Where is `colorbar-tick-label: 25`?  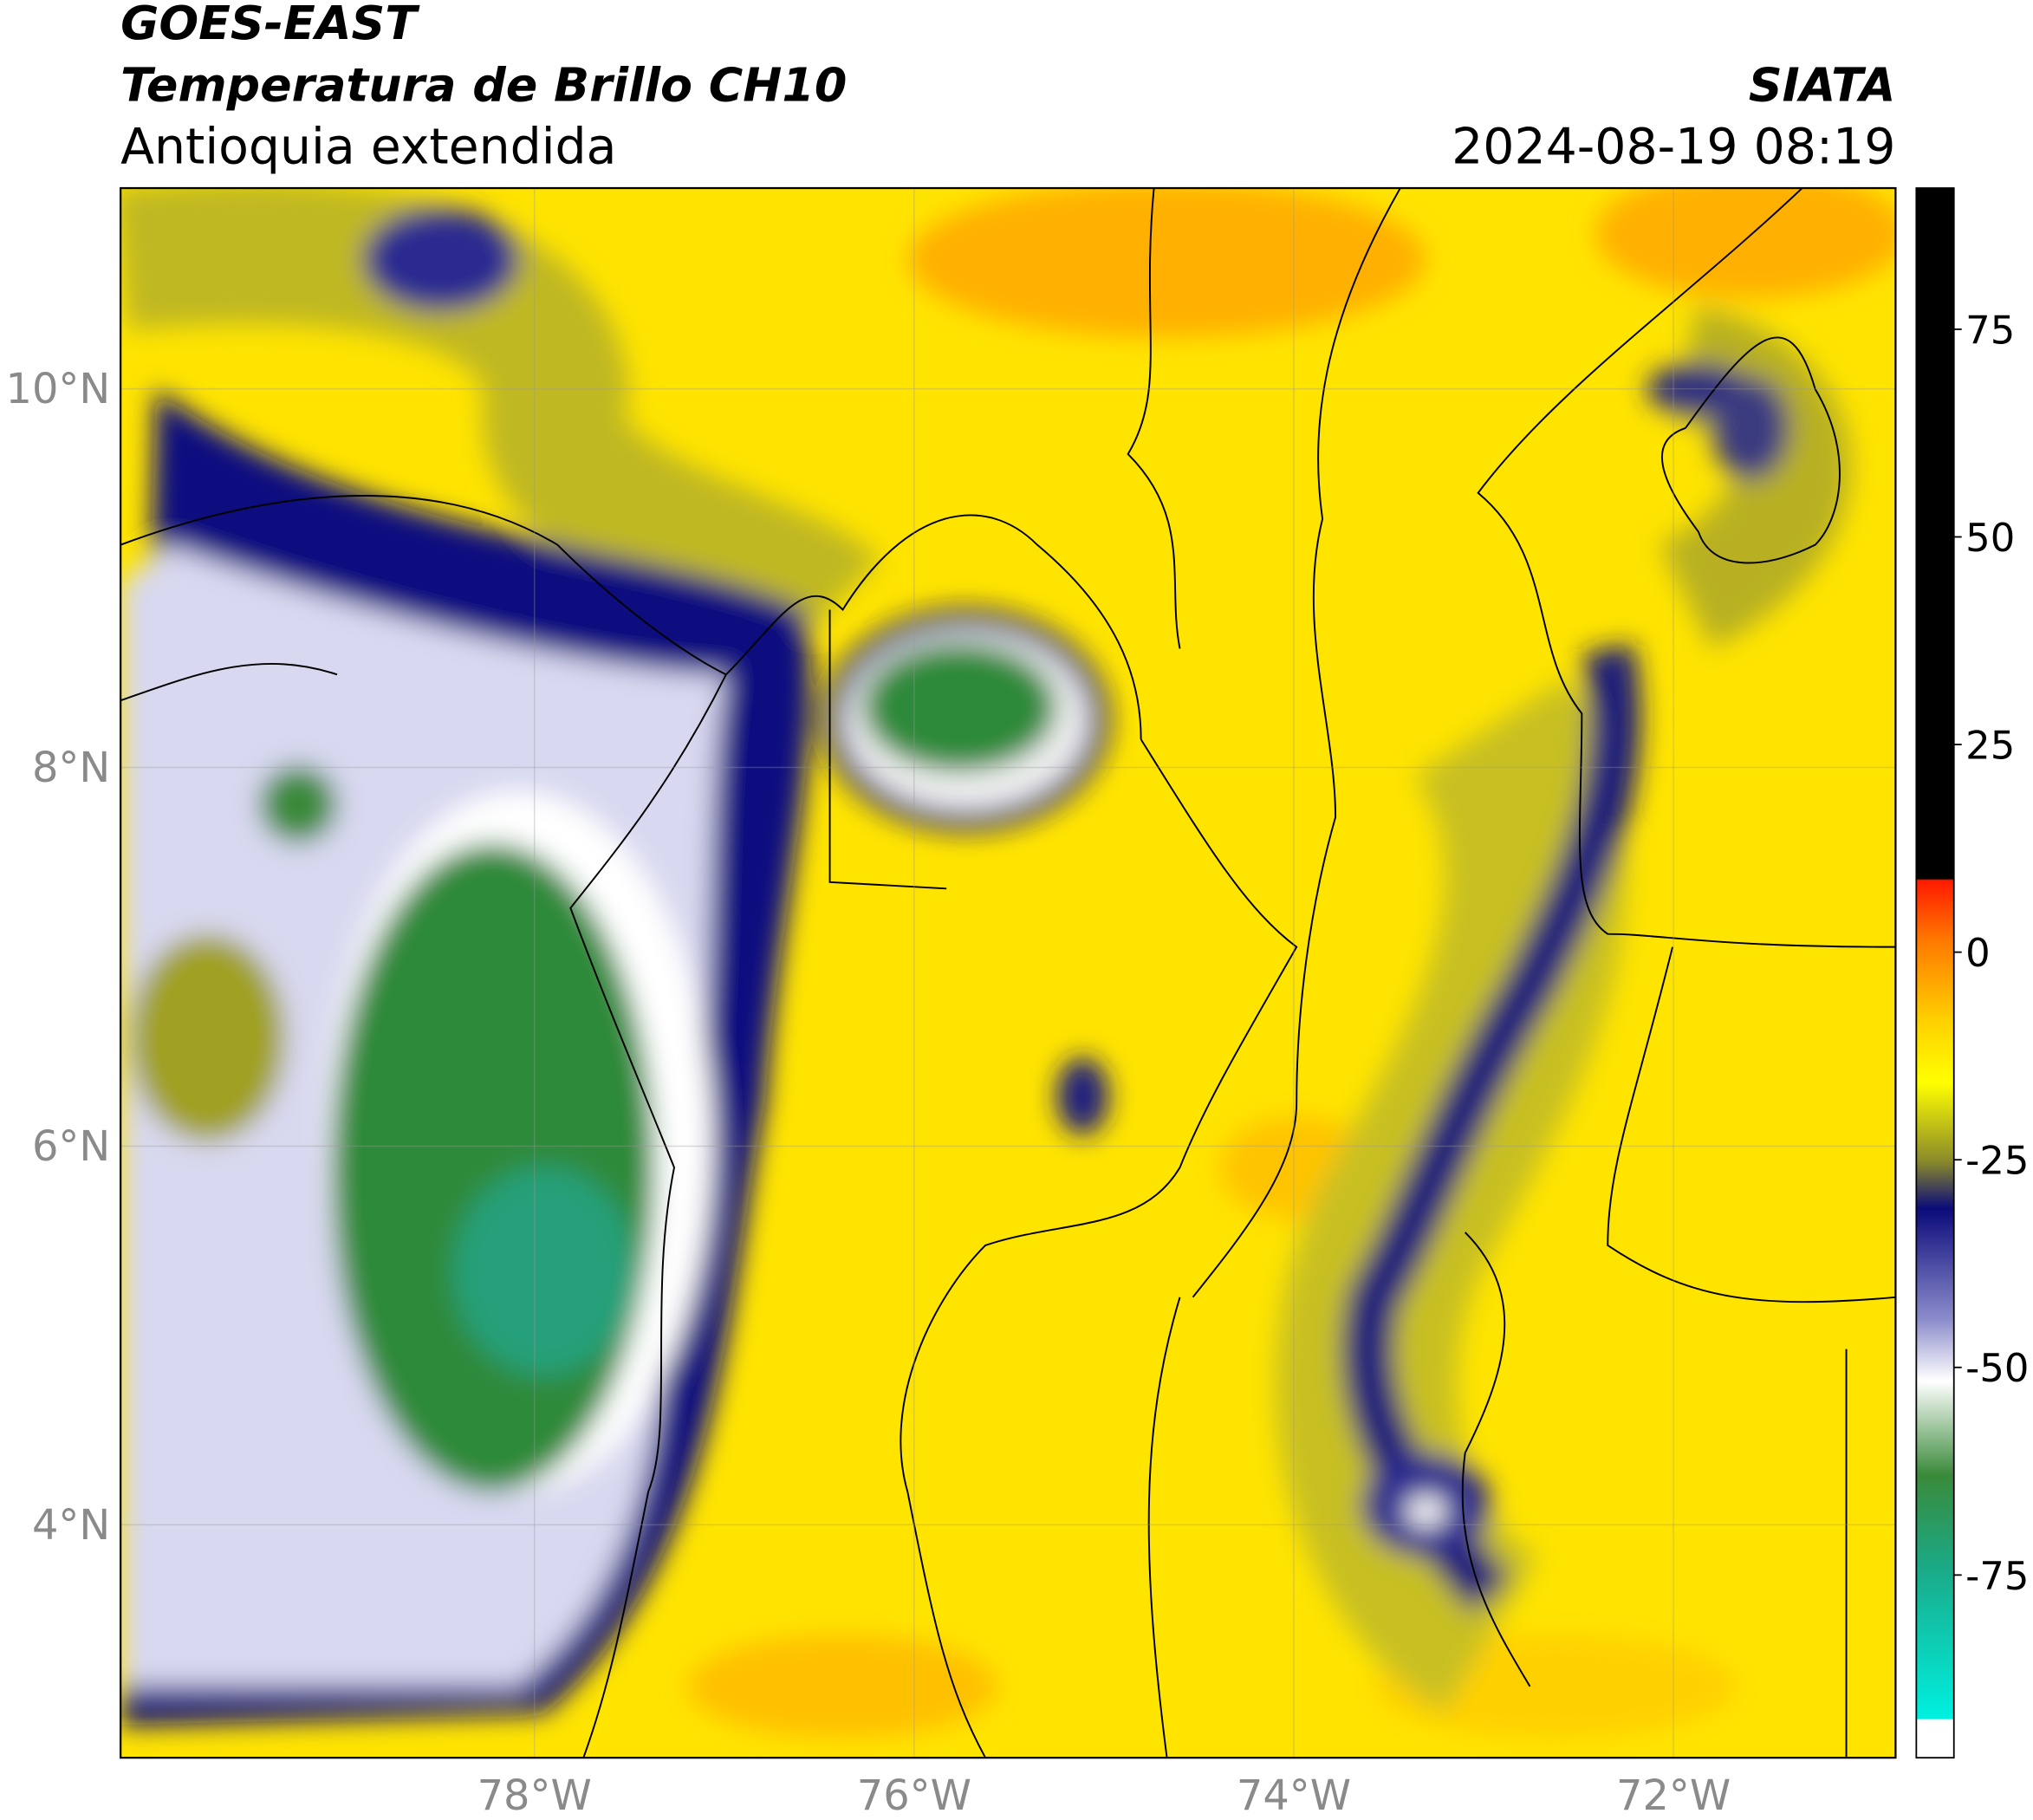
colorbar-tick-label: 25 is located at coordinates (1990, 746).